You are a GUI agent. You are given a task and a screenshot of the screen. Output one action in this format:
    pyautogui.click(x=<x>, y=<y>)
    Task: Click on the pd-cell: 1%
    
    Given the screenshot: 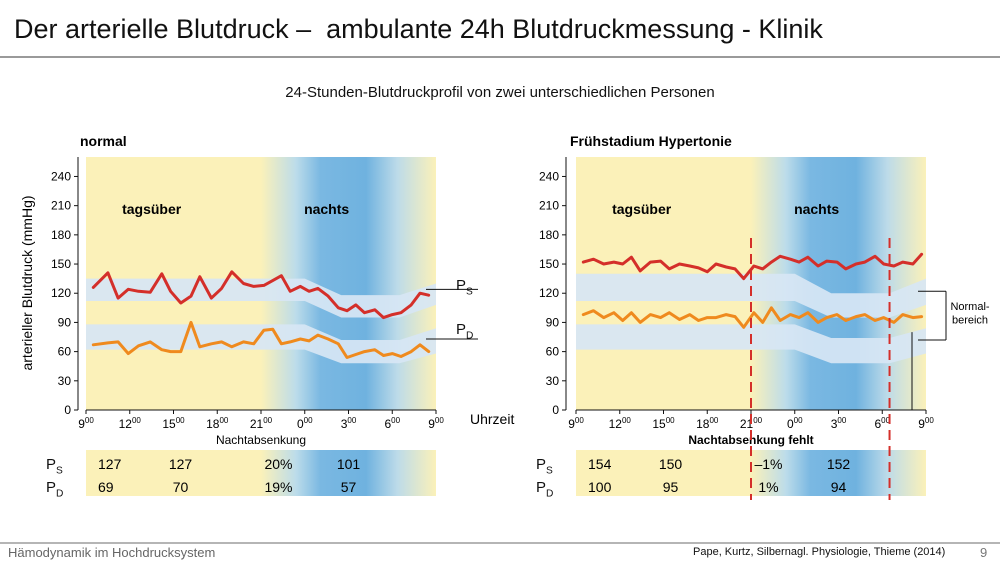 What is the action you would take?
    pyautogui.click(x=768, y=487)
    